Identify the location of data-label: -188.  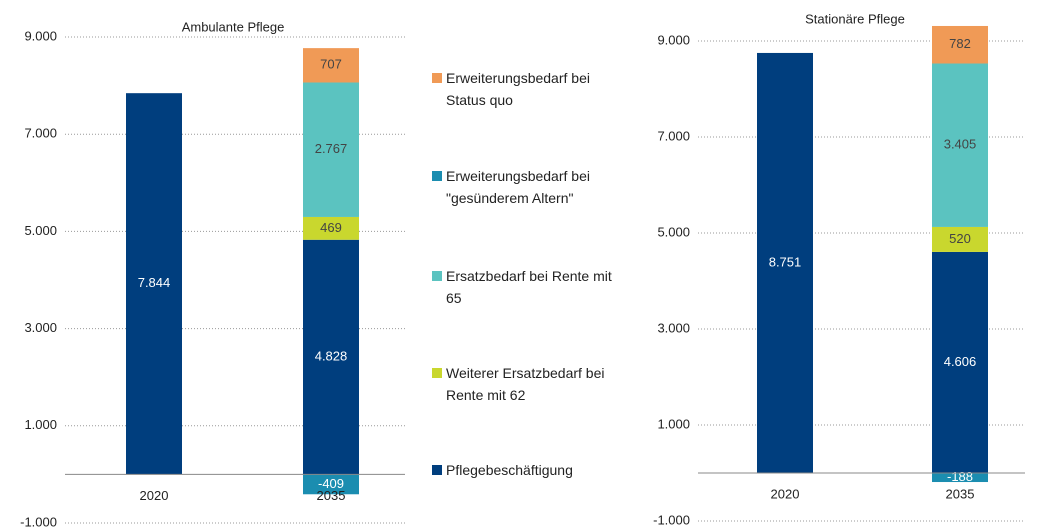
(960, 476).